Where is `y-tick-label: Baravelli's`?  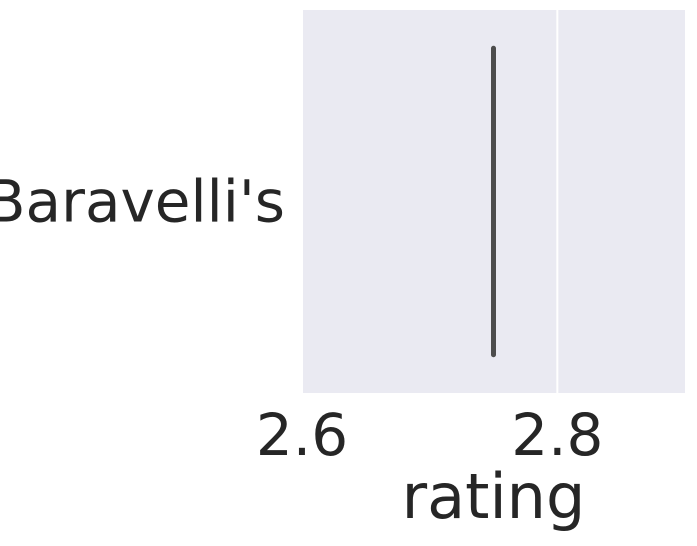
y-tick-label: Baravelli's is located at coordinates (142, 202).